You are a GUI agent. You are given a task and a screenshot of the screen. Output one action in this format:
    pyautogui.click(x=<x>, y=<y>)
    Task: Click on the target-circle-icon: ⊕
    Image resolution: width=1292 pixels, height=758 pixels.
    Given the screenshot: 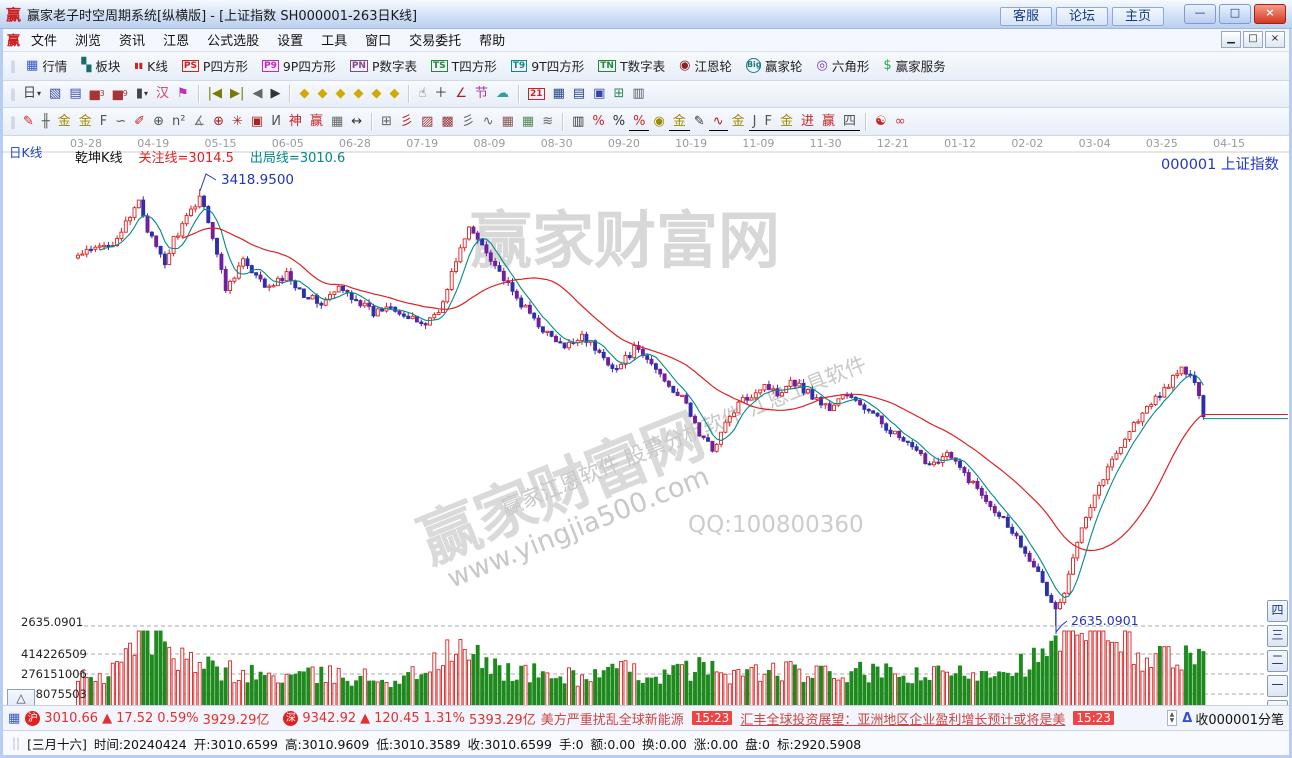 What is the action you would take?
    pyautogui.click(x=218, y=122)
    